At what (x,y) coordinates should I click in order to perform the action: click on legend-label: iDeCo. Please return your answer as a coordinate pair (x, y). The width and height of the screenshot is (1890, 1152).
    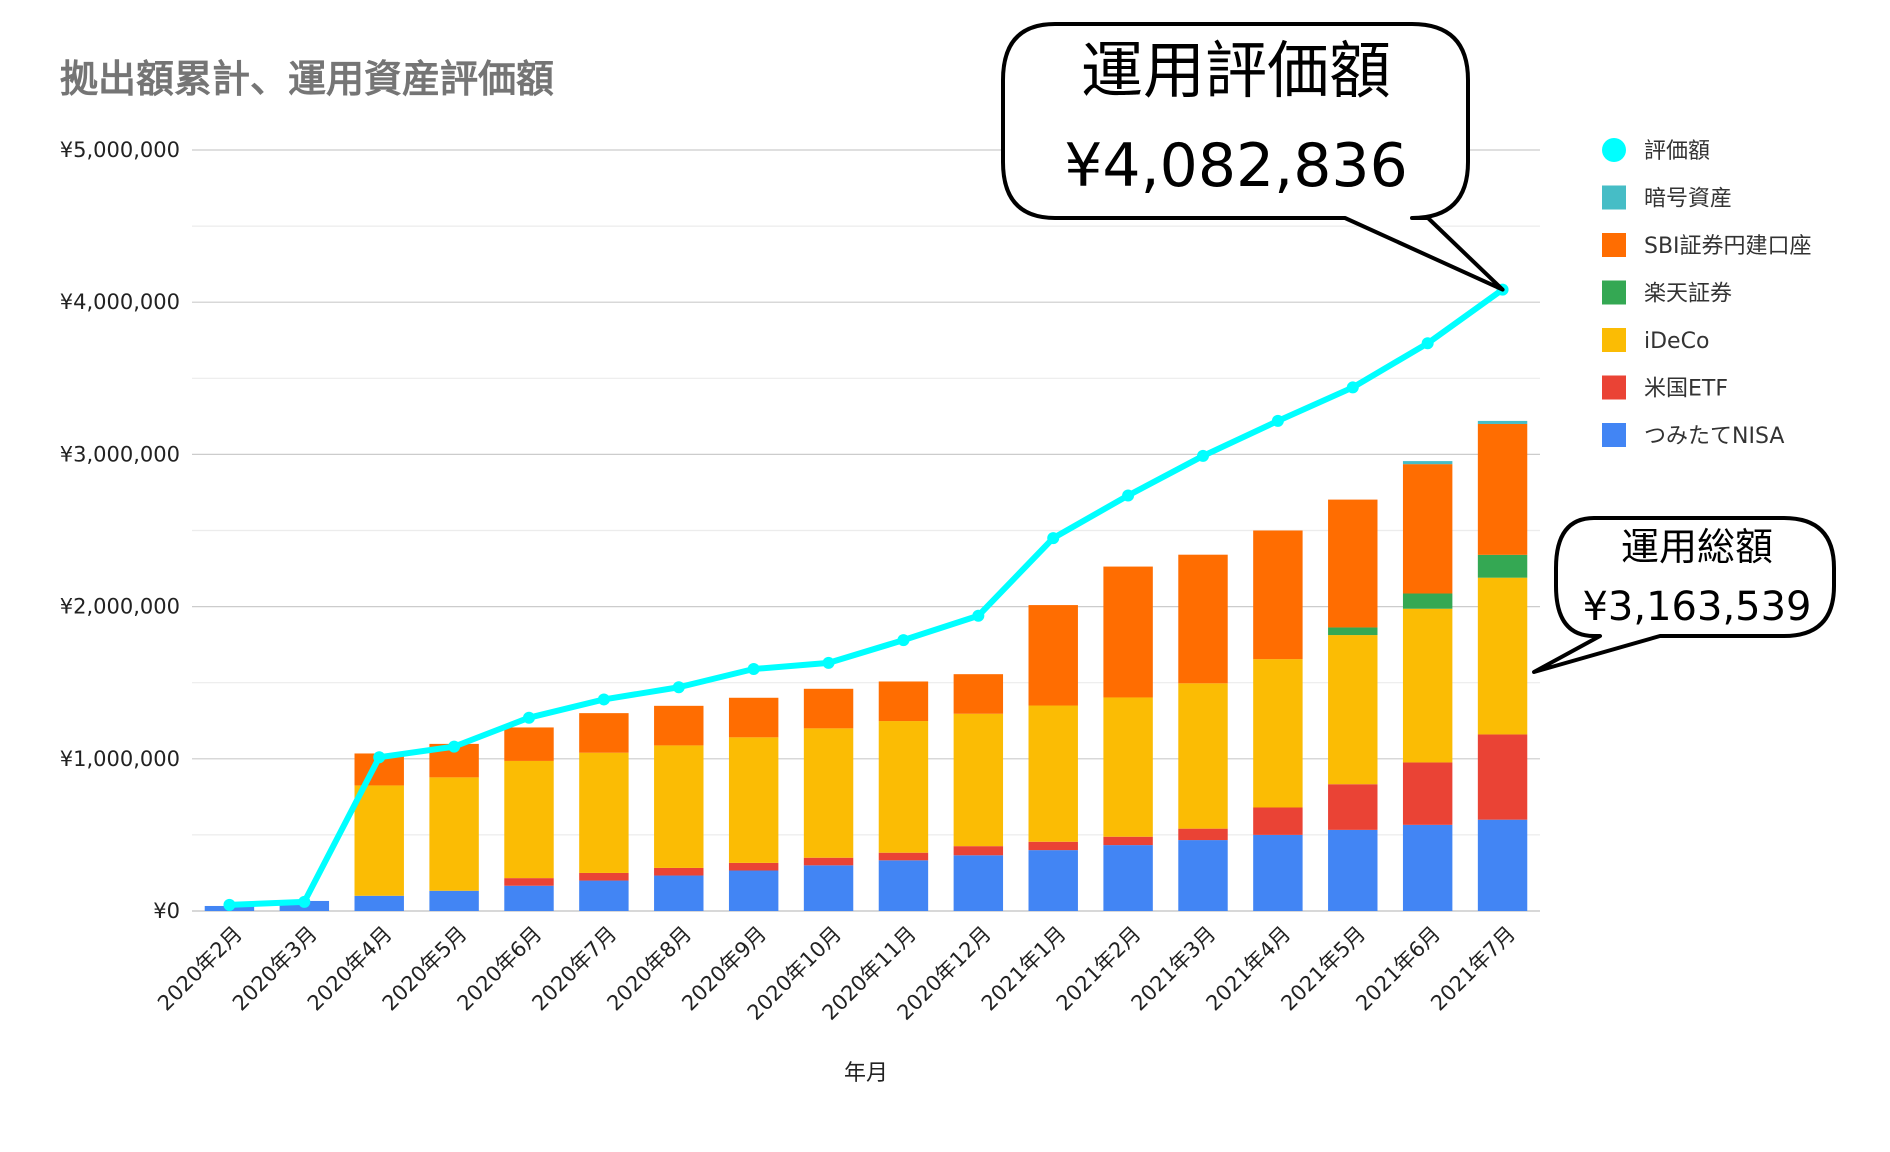
    Looking at the image, I should click on (1676, 341).